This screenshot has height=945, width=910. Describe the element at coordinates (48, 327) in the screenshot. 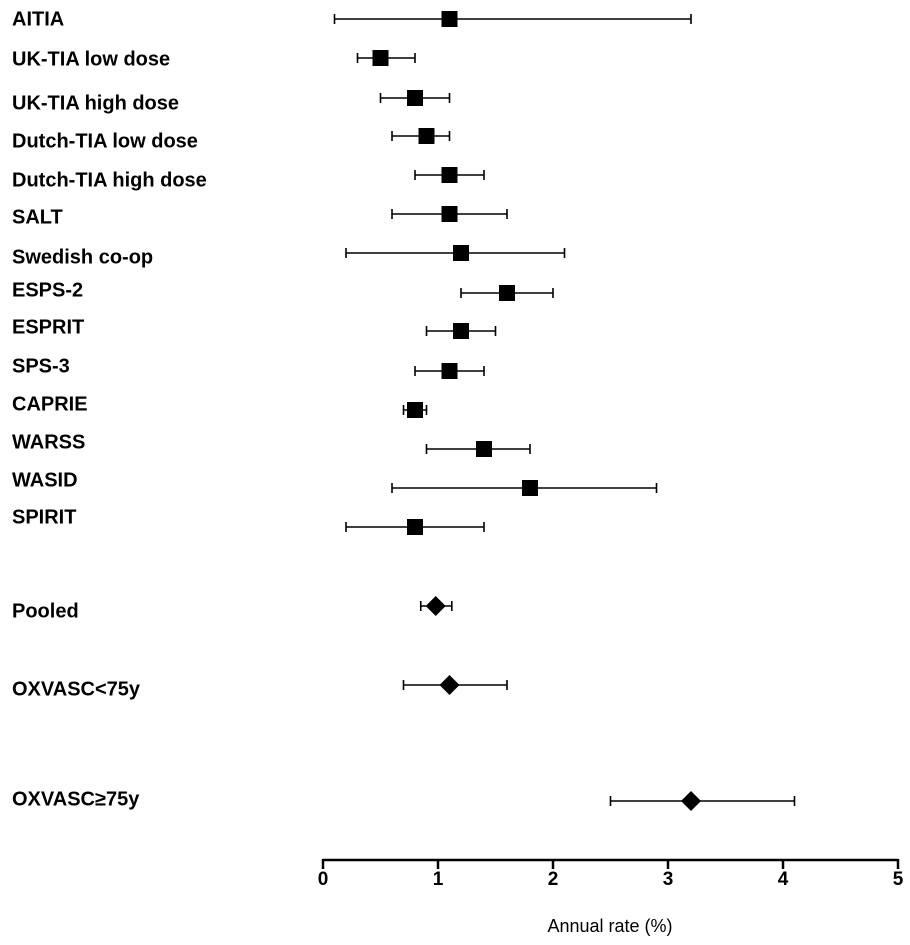

I see `row-label: ESPRIT` at that location.